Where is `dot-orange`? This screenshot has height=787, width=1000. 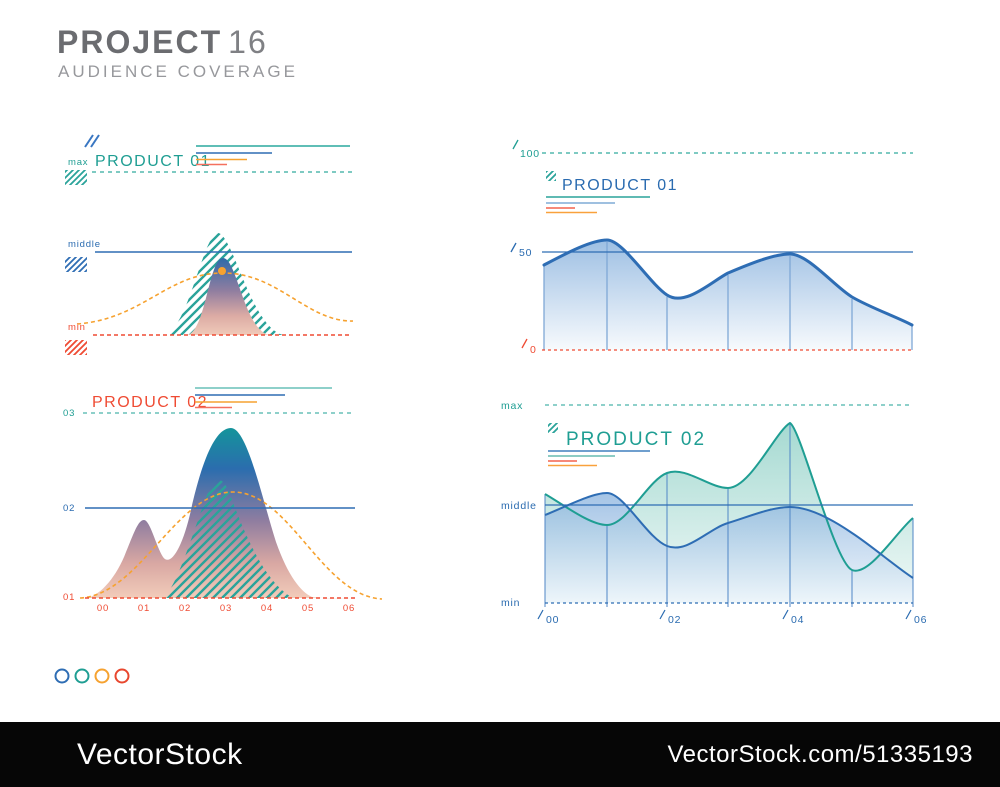
dot-orange is located at coordinates (102, 676).